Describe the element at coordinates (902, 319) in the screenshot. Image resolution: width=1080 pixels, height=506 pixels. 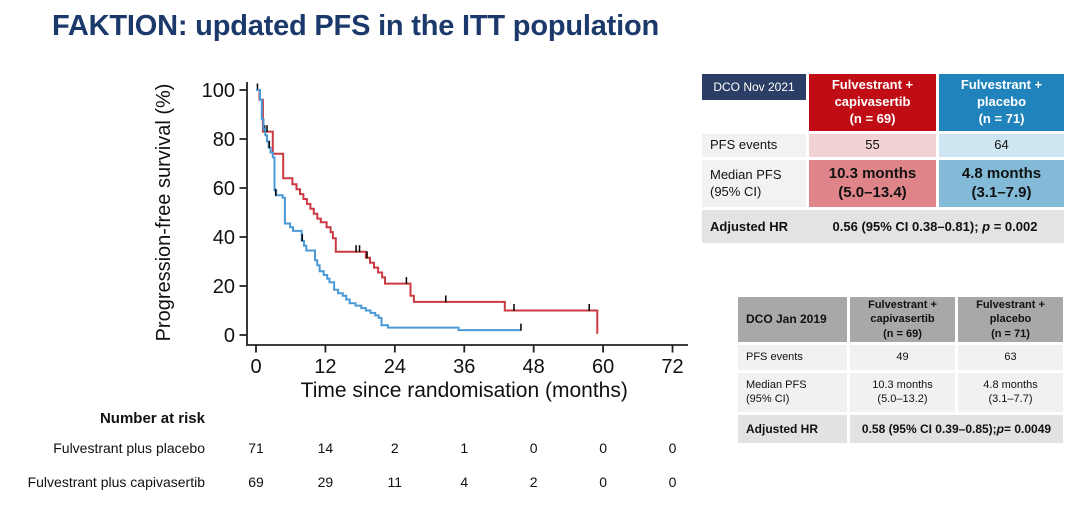
I see `col-header-capivasertib-2019: Fulvestrant + capivasertib (n = 69)` at that location.